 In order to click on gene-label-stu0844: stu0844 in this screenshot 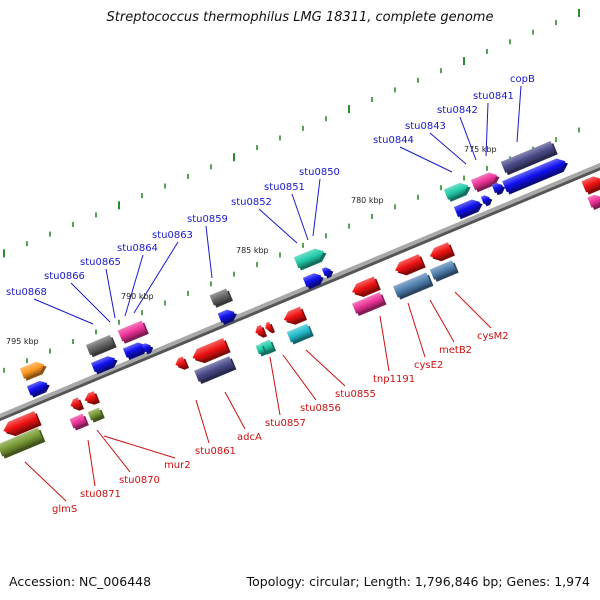, I will do `click(393, 140)`.